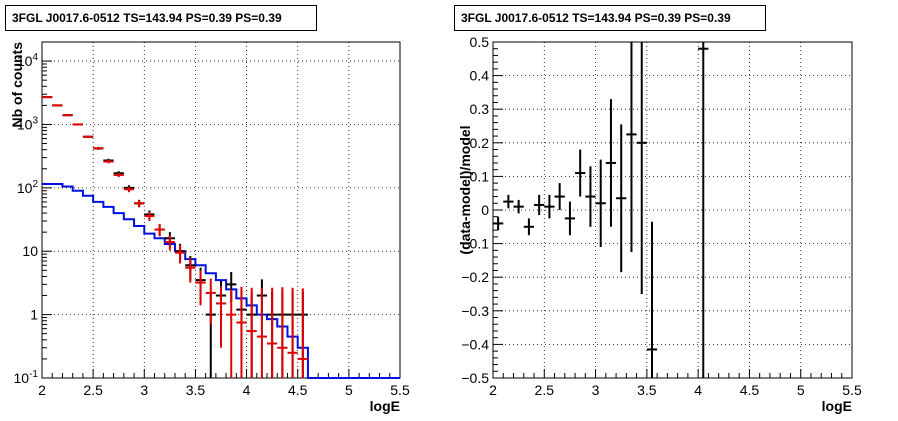 This screenshot has height=421, width=898. I want to click on y-tick-label: 1, so click(34, 315).